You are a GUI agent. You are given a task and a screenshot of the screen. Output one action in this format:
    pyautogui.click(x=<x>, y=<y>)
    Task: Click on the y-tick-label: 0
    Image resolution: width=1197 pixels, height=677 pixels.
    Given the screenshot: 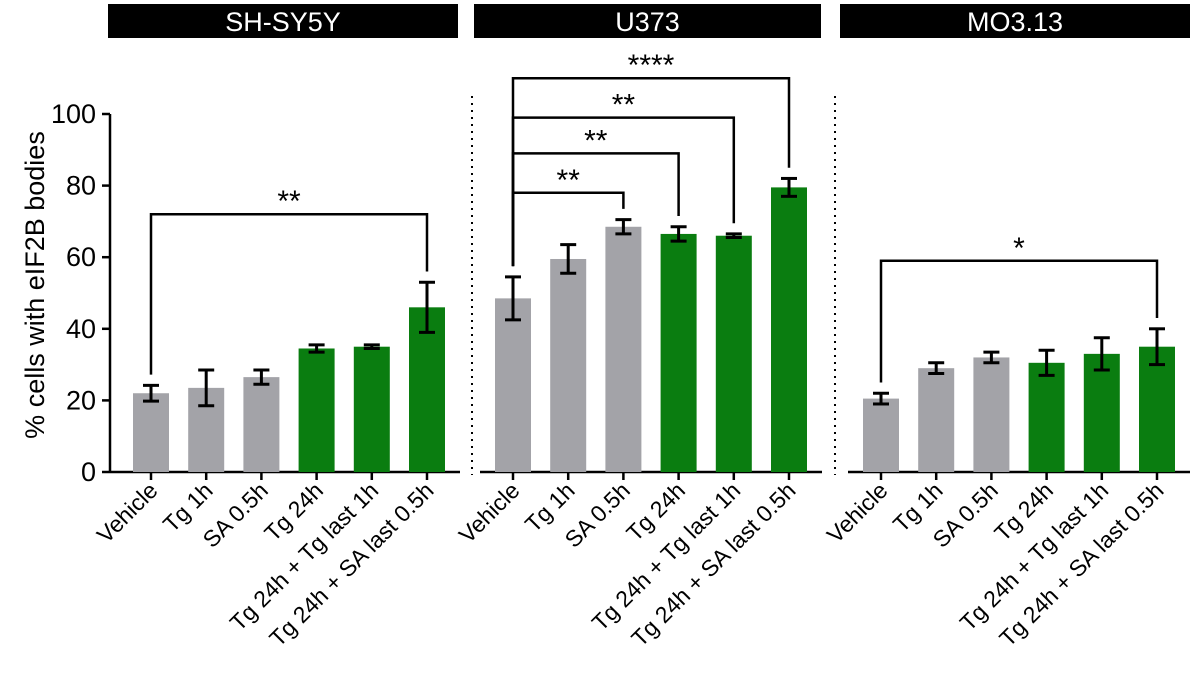 What is the action you would take?
    pyautogui.click(x=88, y=472)
    